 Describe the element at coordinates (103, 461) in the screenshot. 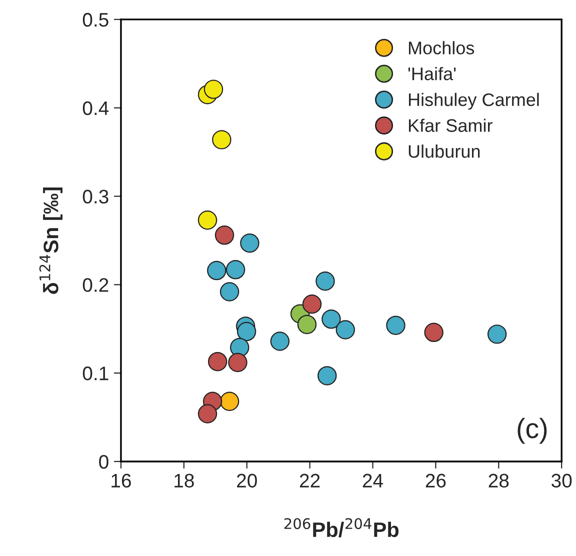

I see `y-tick-label: 0` at that location.